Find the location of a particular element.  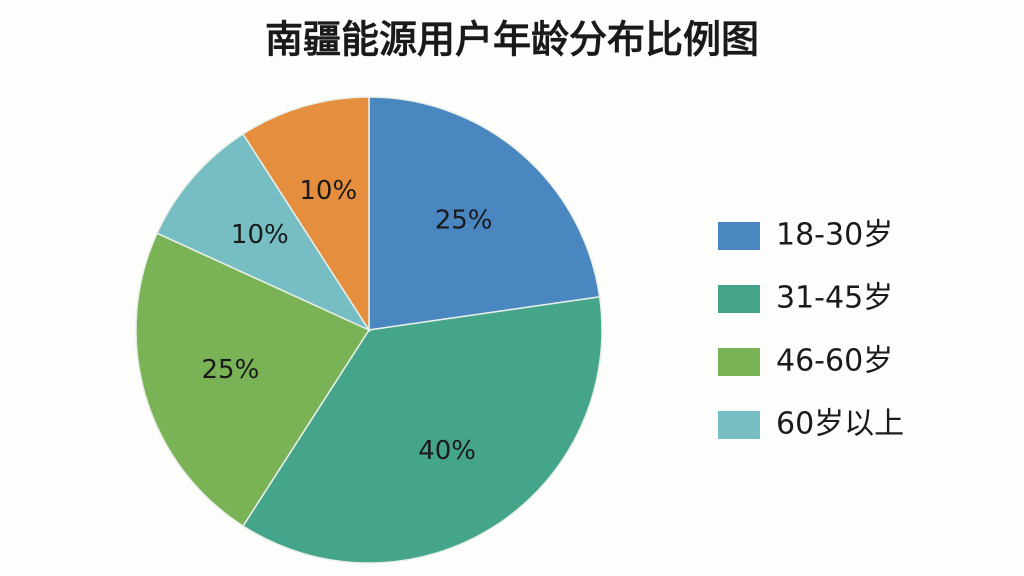

chart-title: 南疆能源用户年龄分布比例图 is located at coordinates (512, 40).